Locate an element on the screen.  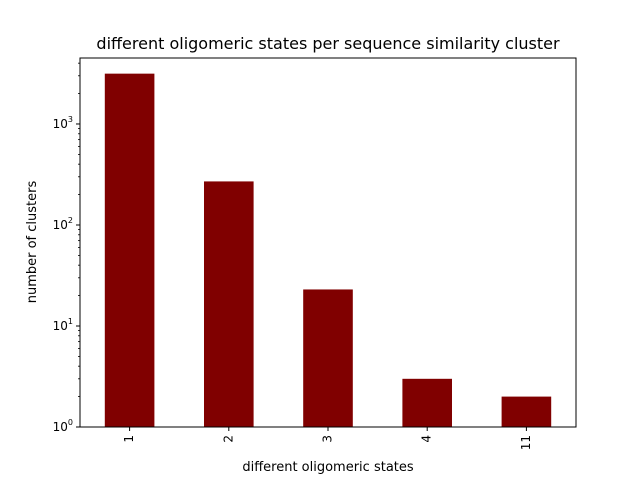
x-axis-label: different oligomeric states is located at coordinates (328, 467).